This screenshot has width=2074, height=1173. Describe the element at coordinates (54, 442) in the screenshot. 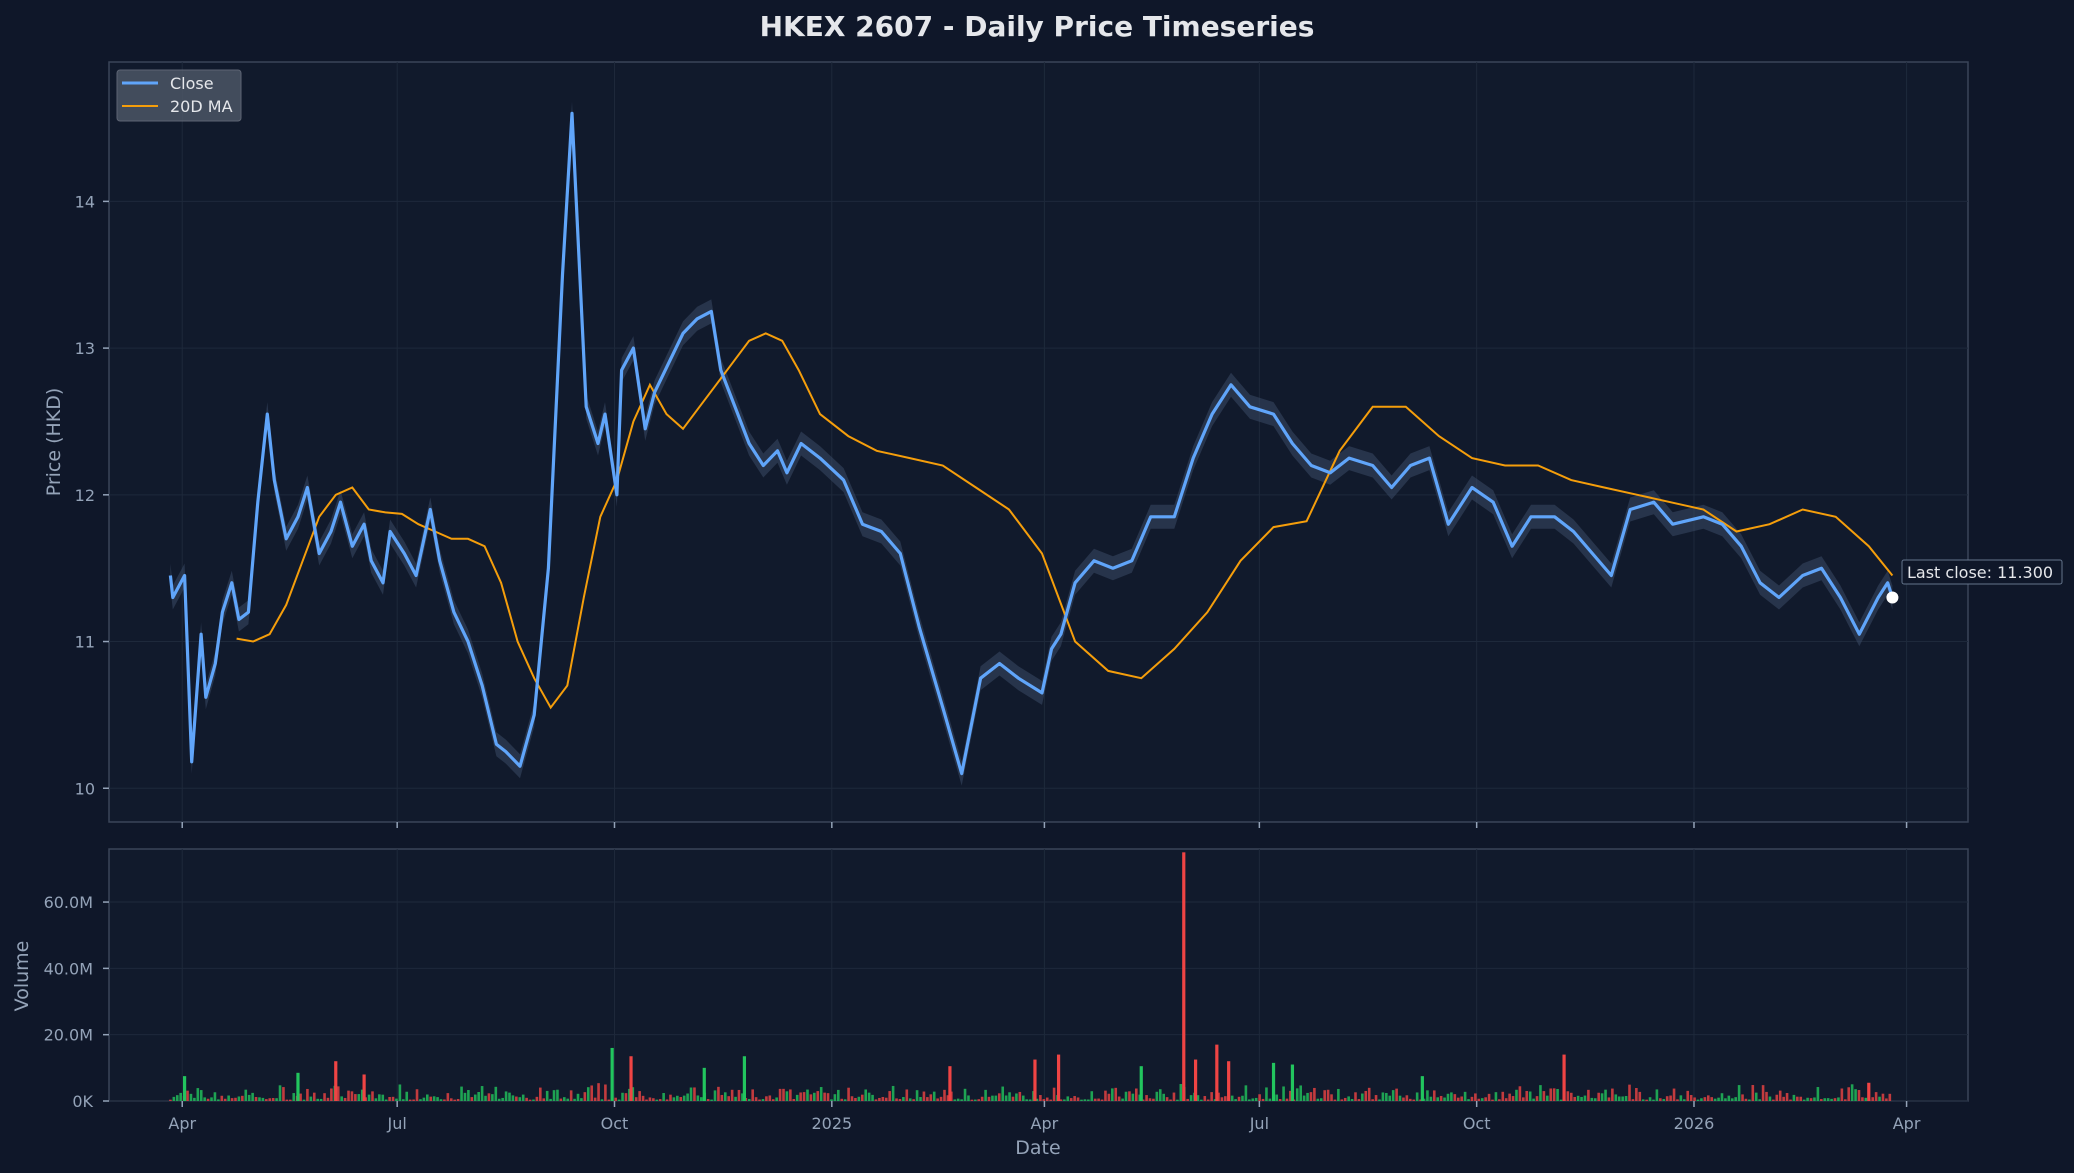

I see `price-y-label: Price (HKD)` at that location.